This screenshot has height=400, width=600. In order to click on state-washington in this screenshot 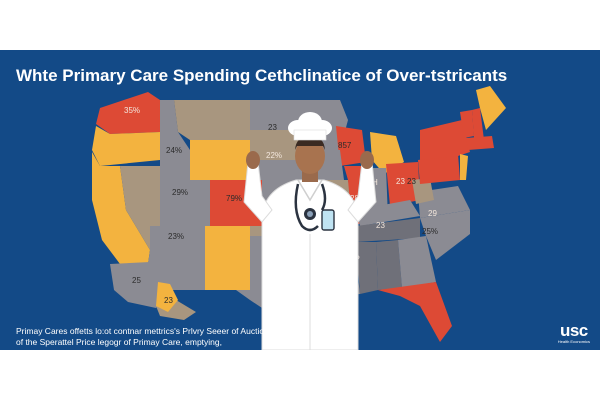, I will do `click(128, 113)`.